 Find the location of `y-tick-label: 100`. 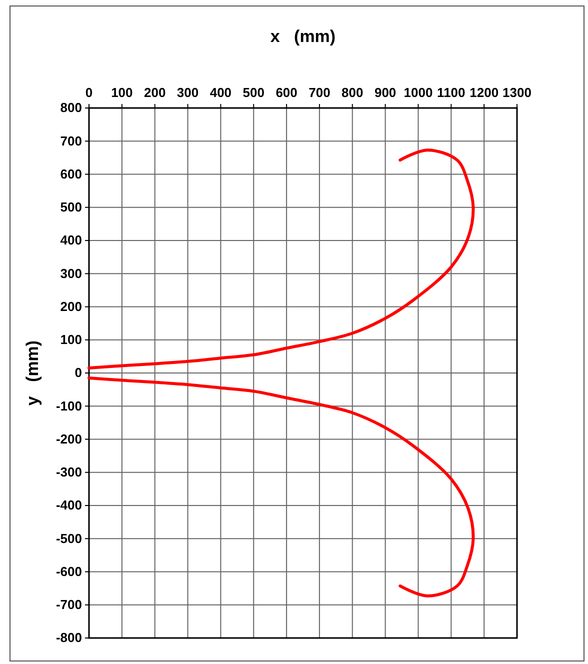

y-tick-label: 100 is located at coordinates (71, 340).